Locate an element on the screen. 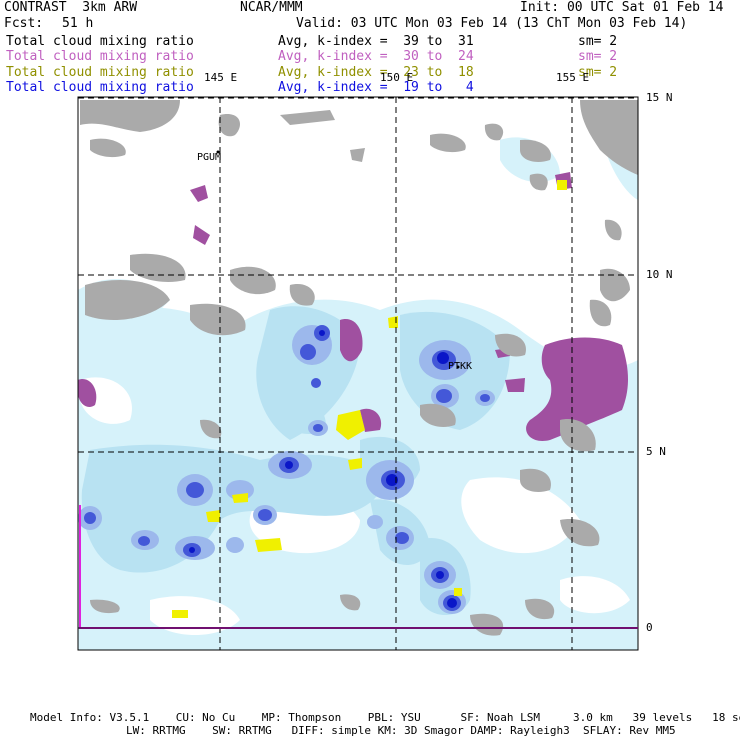 Image resolution: width=740 pixels, height=740 pixels. lat-label-5n: 5 N is located at coordinates (656, 451).